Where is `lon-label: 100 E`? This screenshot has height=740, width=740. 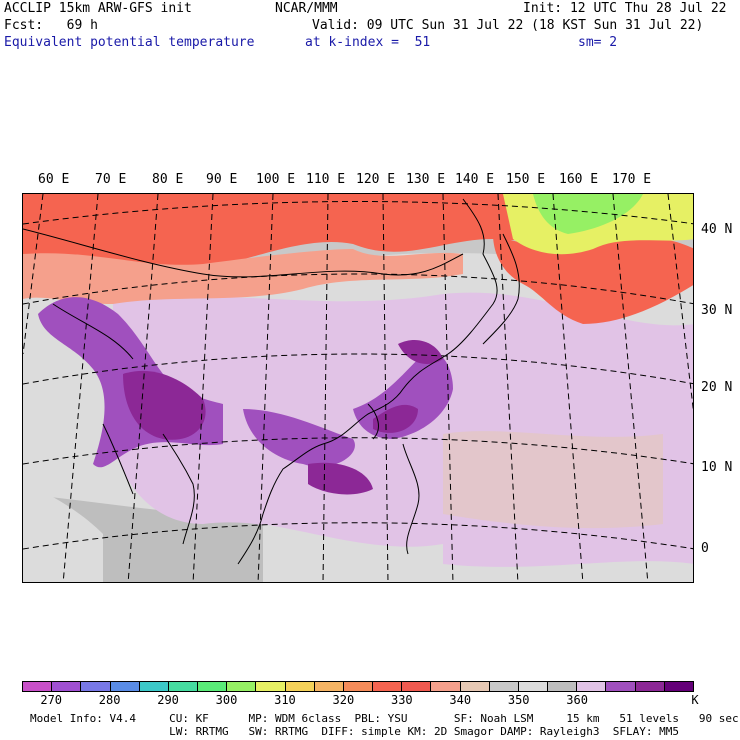
lon-label: 100 E is located at coordinates (276, 179).